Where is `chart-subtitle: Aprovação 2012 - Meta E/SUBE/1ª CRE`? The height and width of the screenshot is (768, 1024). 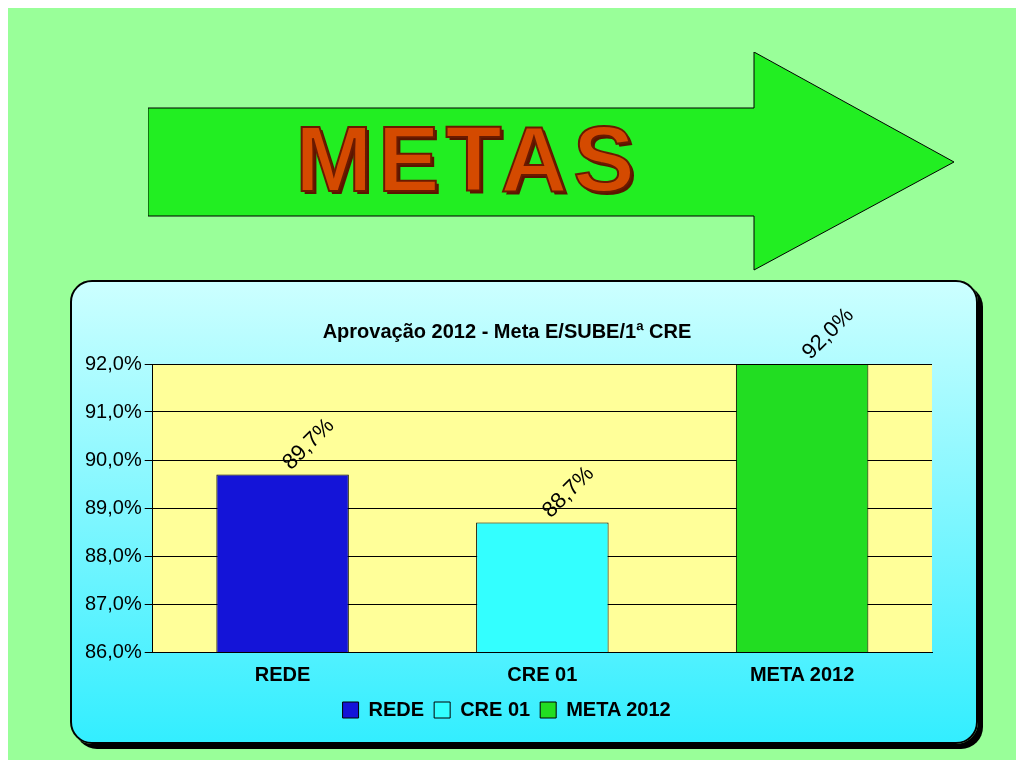 chart-subtitle: Aprovação 2012 - Meta E/SUBE/1ª CRE is located at coordinates (507, 330).